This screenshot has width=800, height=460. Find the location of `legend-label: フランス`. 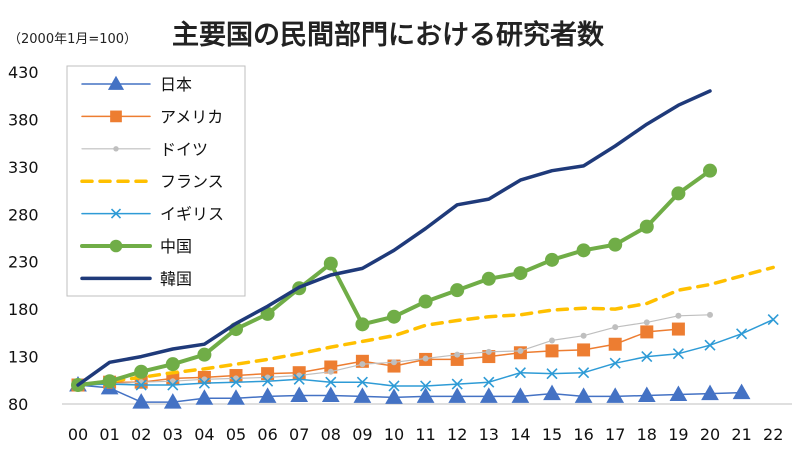

legend-label: フランス is located at coordinates (192, 181).